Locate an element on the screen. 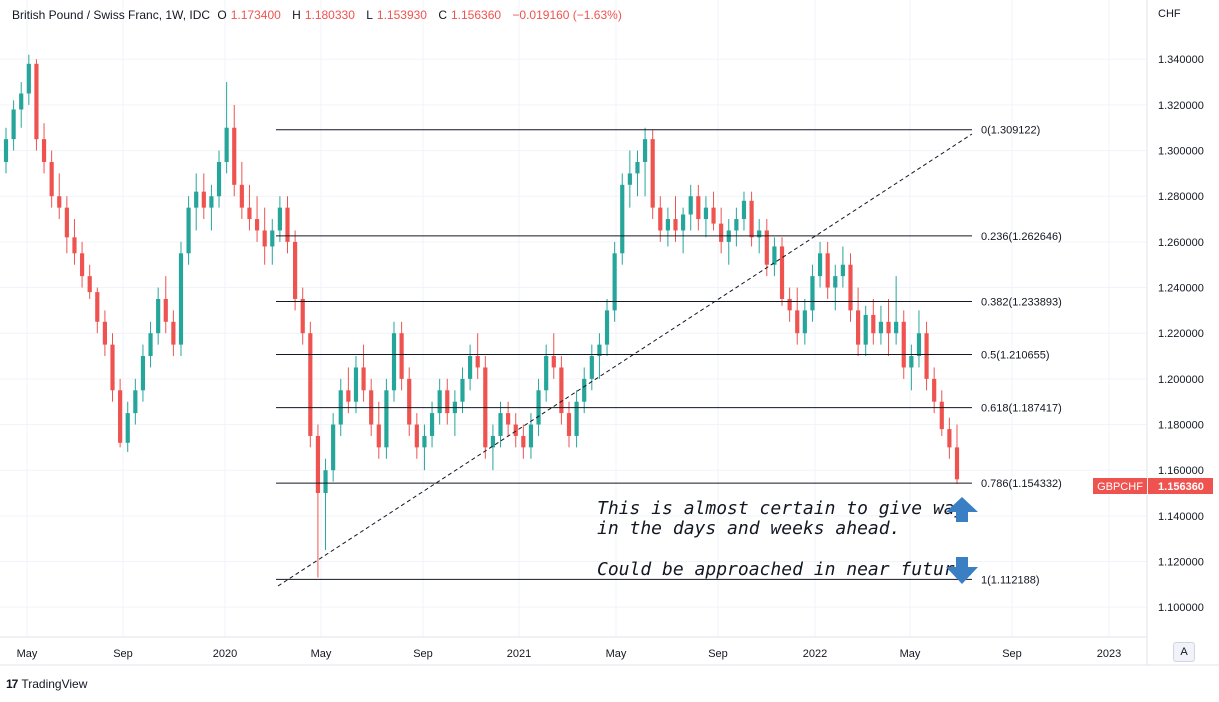 The width and height of the screenshot is (1219, 702). y-tick-label: 1.120000 is located at coordinates (1181, 563).